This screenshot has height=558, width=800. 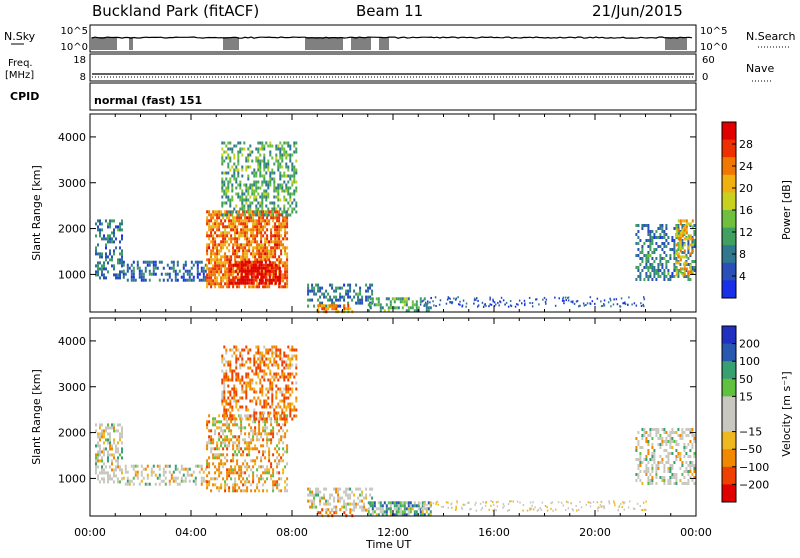 I want to click on velocity-echo-region, so click(x=109, y=453).